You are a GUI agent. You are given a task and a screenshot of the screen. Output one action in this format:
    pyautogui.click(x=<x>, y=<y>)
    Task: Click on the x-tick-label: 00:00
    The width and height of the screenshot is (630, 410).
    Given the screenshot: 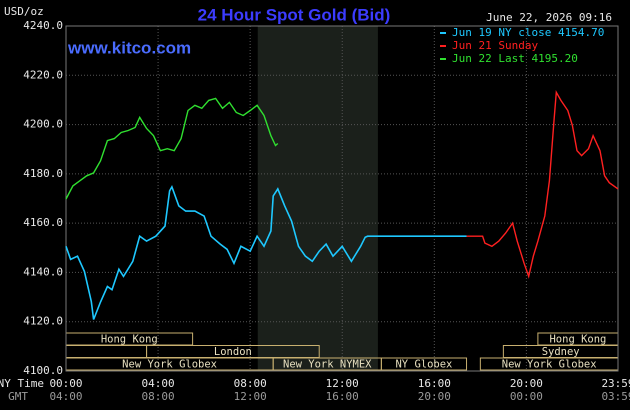 What is the action you would take?
    pyautogui.click(x=65, y=383)
    